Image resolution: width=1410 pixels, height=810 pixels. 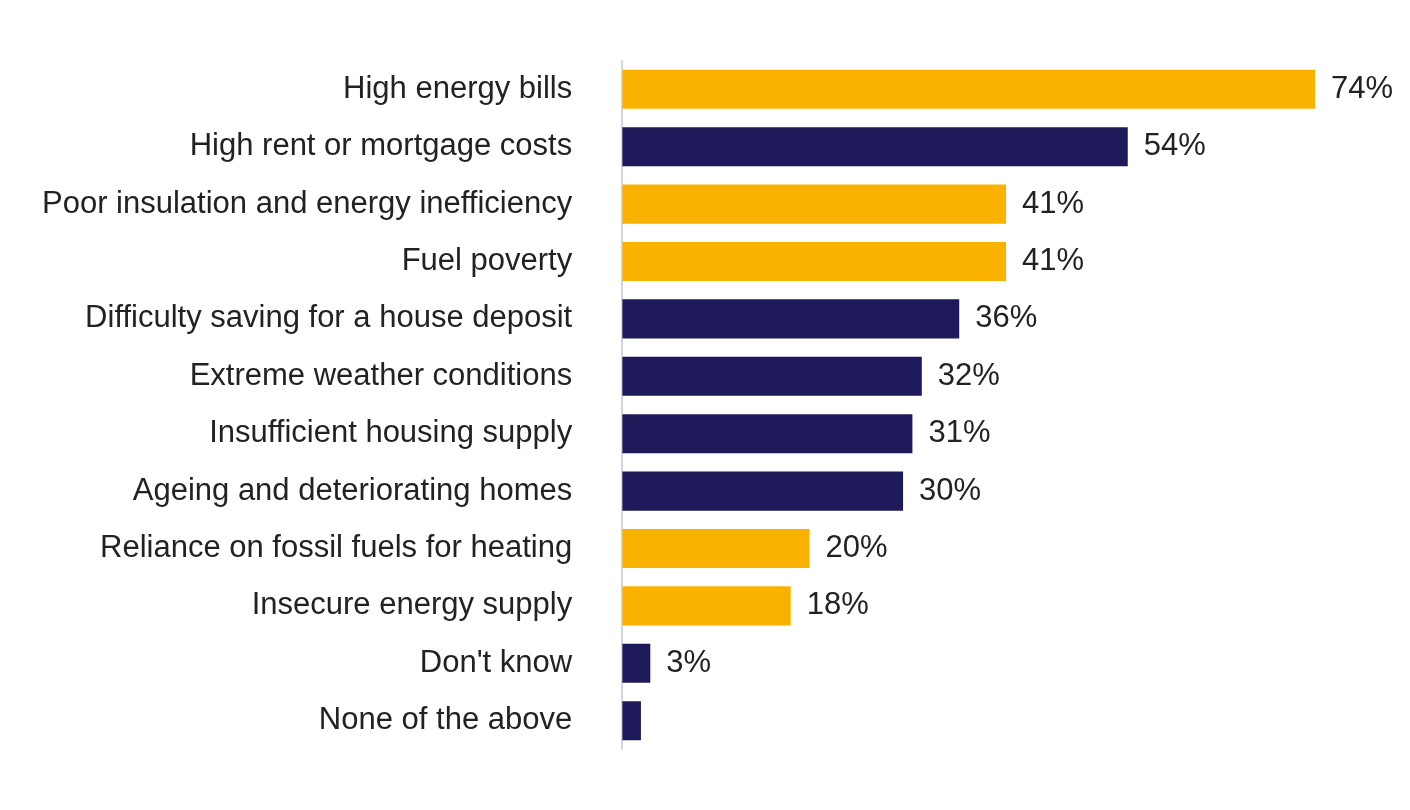 I want to click on y-tick-label: Reliance on fossil fuels for heating, so click(x=336, y=547).